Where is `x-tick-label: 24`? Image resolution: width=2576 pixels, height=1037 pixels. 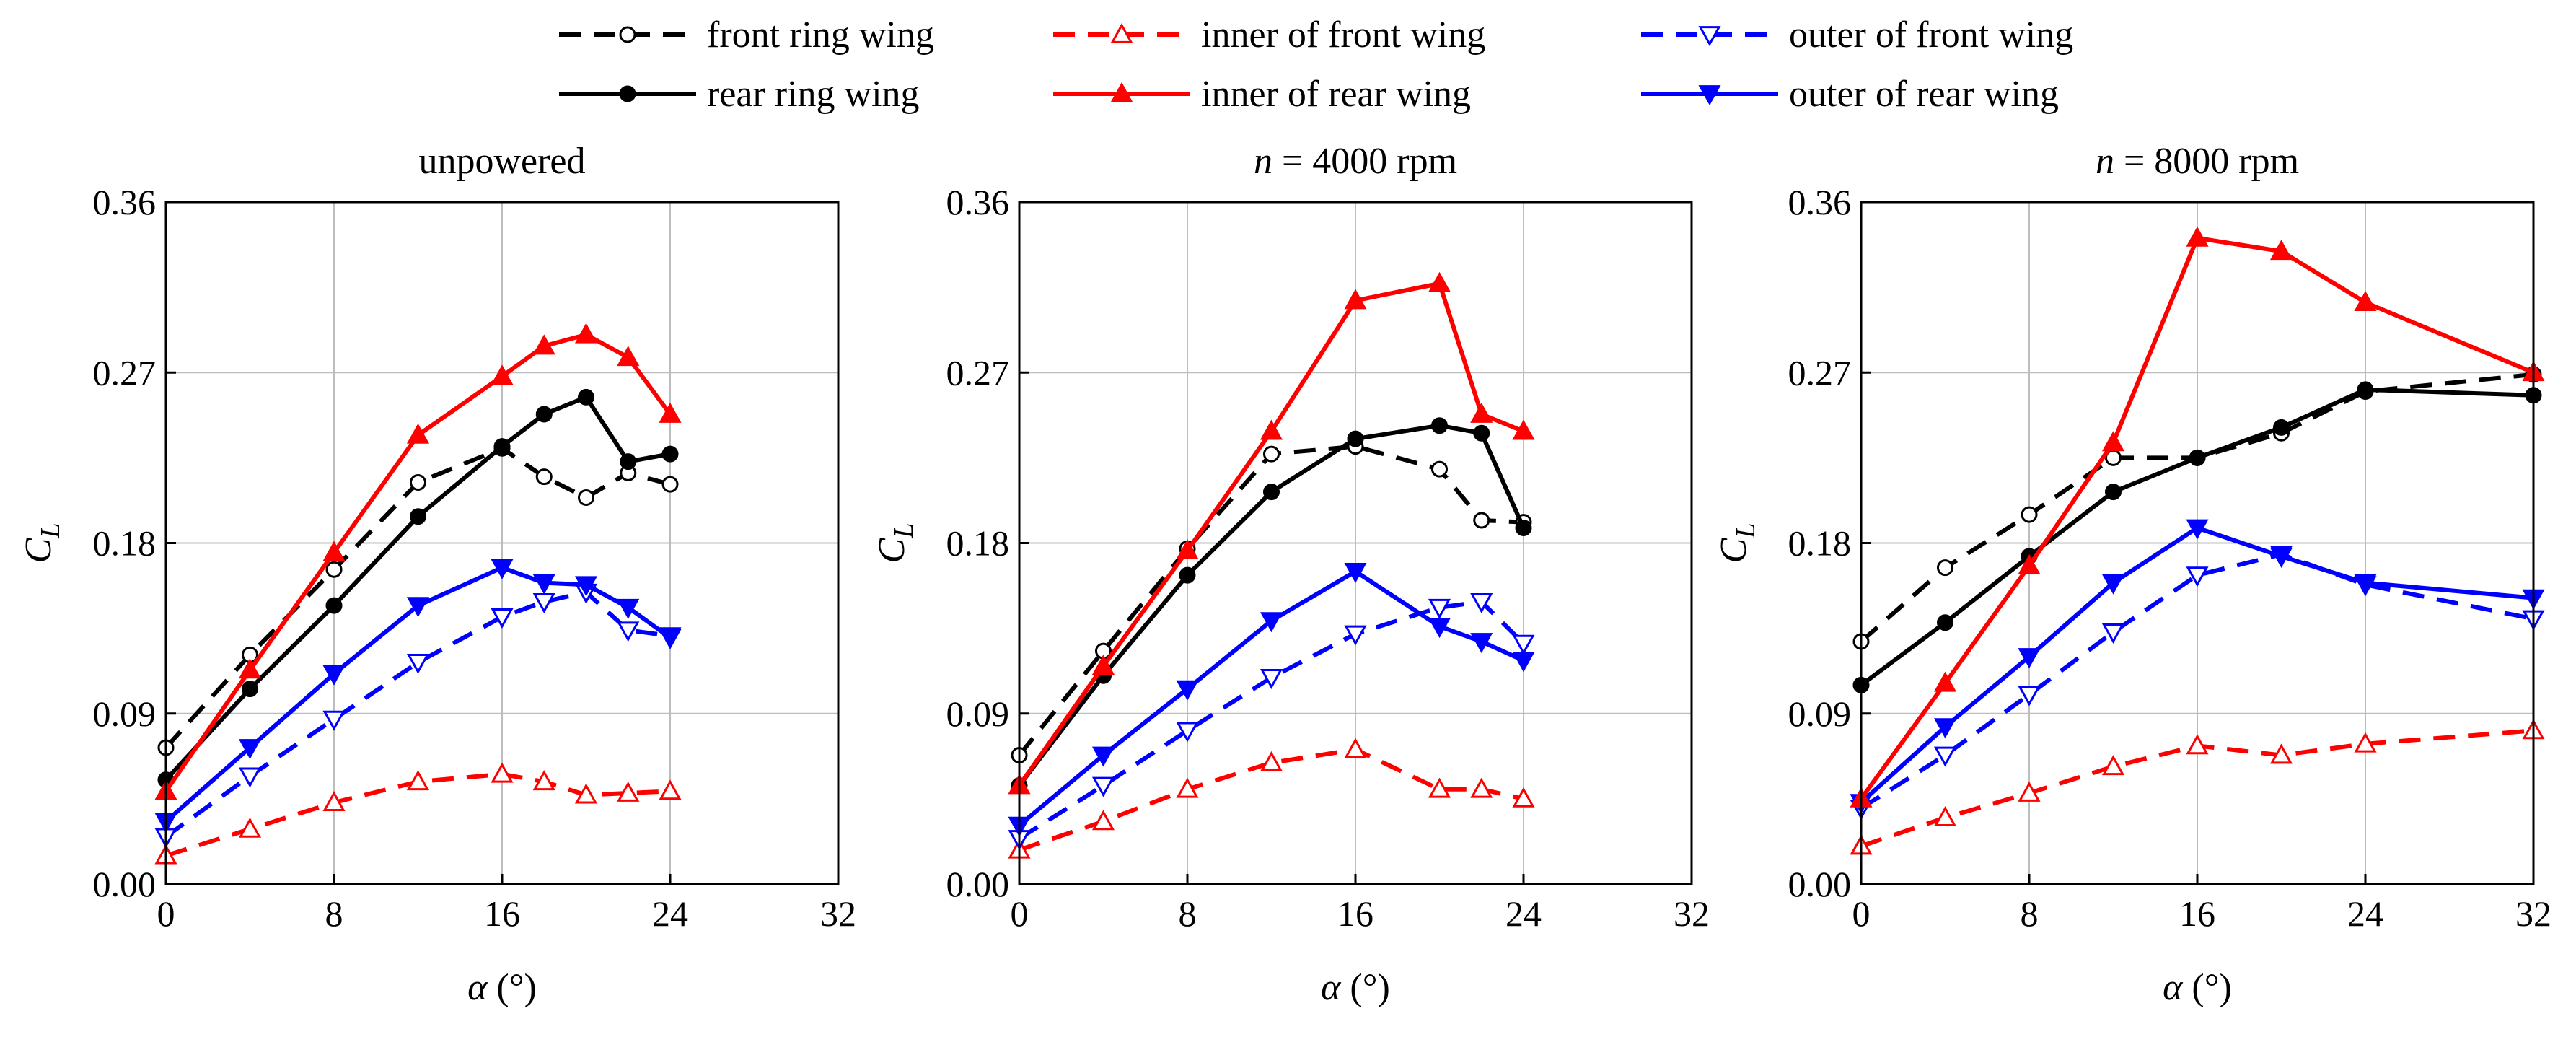
x-tick-label: 24 is located at coordinates (2365, 913).